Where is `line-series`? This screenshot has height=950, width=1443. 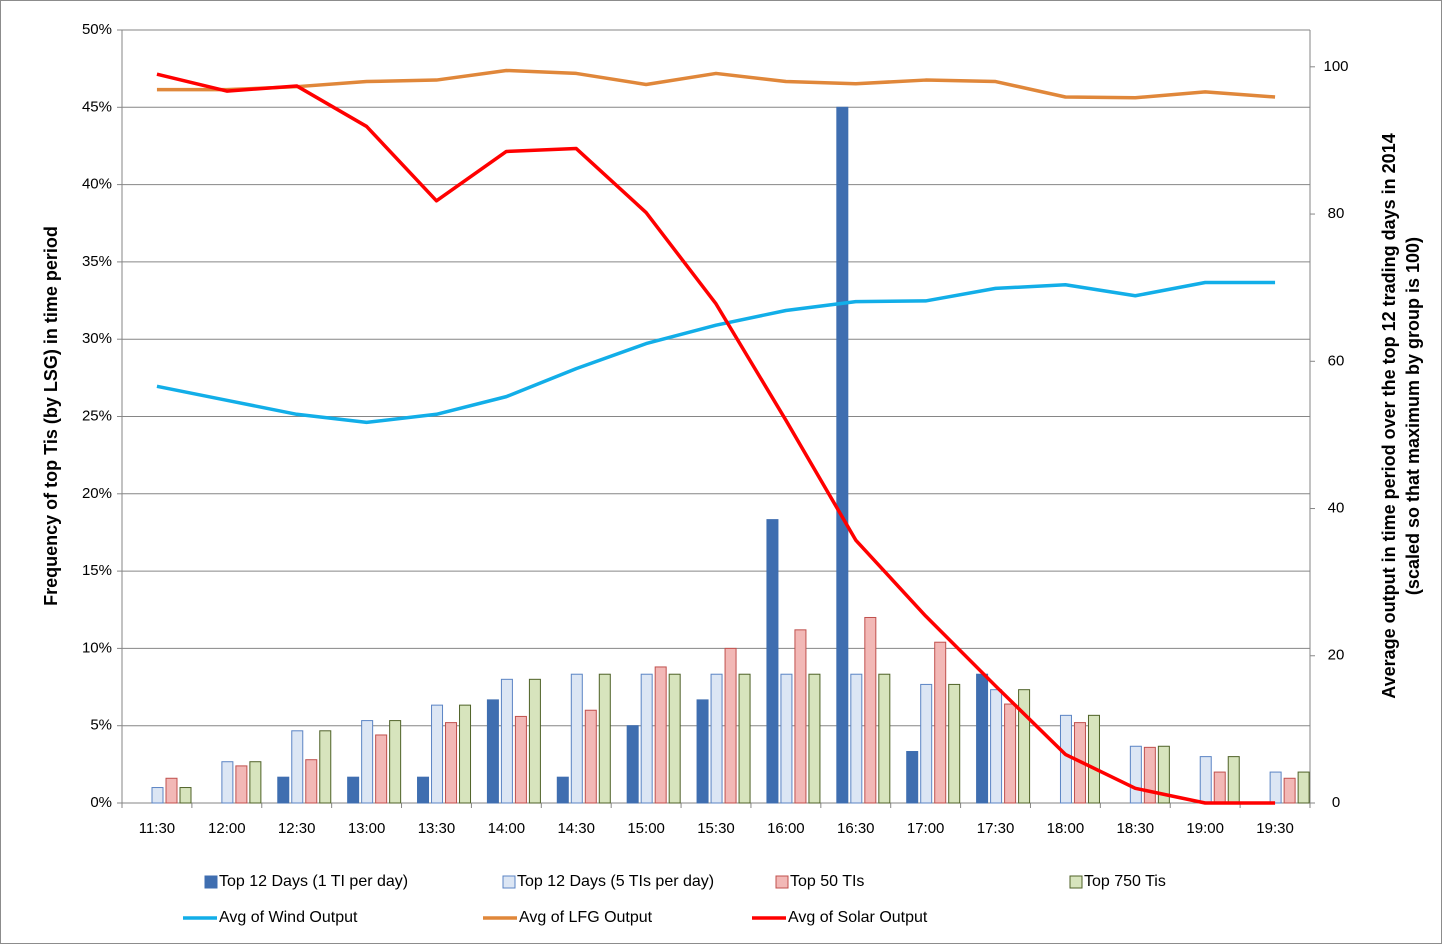
line-series is located at coordinates (716, 84).